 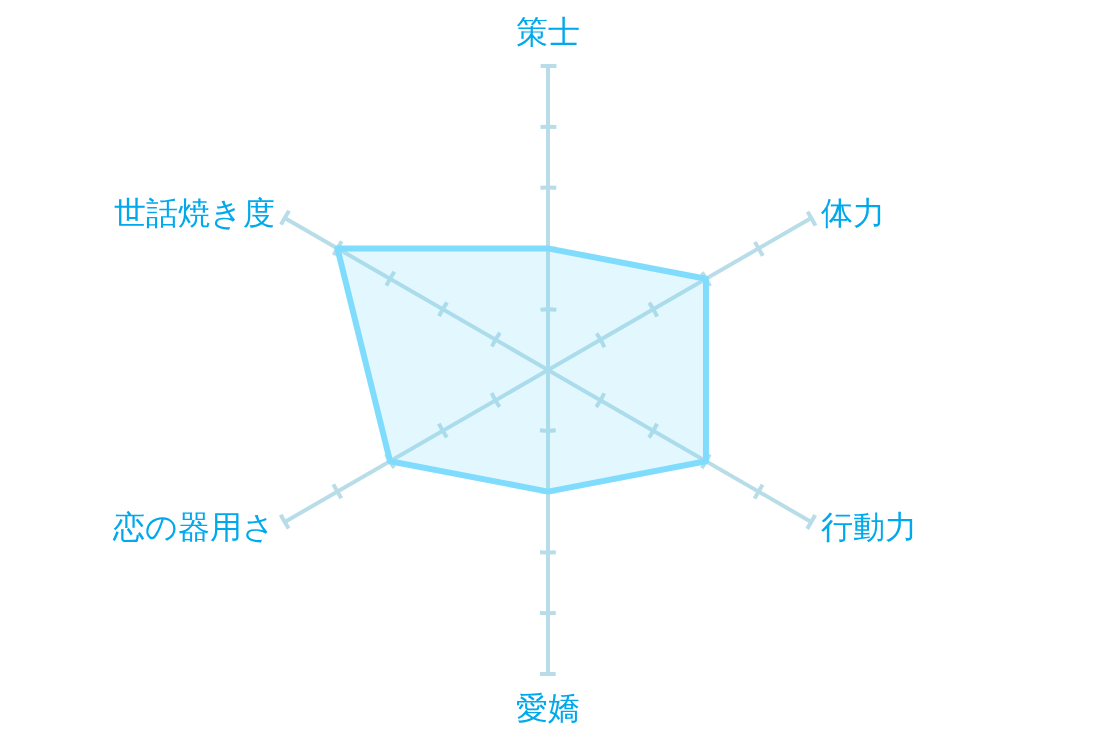 What do you see at coordinates (853, 213) in the screenshot?
I see `spoke-label: 体力` at bounding box center [853, 213].